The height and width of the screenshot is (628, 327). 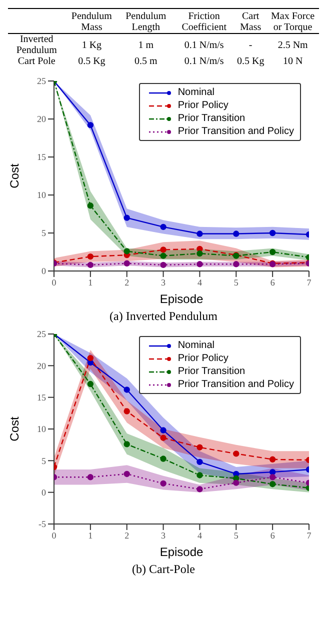 What do you see at coordinates (36, 45) in the screenshot?
I see `category-label: Inverted Pendulum` at bounding box center [36, 45].